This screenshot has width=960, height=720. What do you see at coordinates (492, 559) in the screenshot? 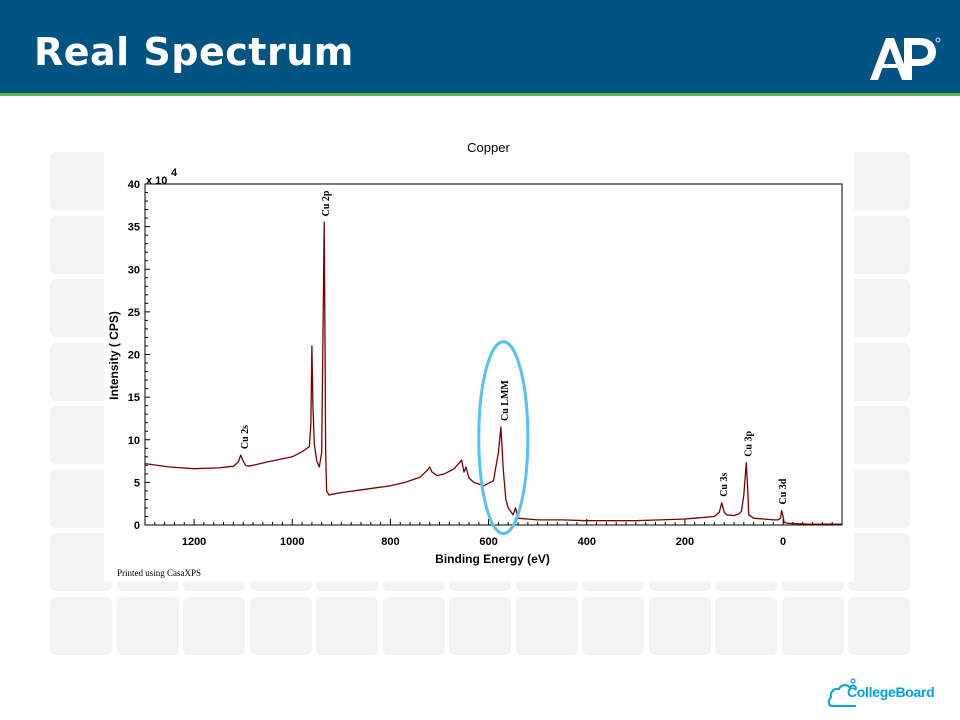
I see `x-axis-label: Binding Energy (eV)` at bounding box center [492, 559].